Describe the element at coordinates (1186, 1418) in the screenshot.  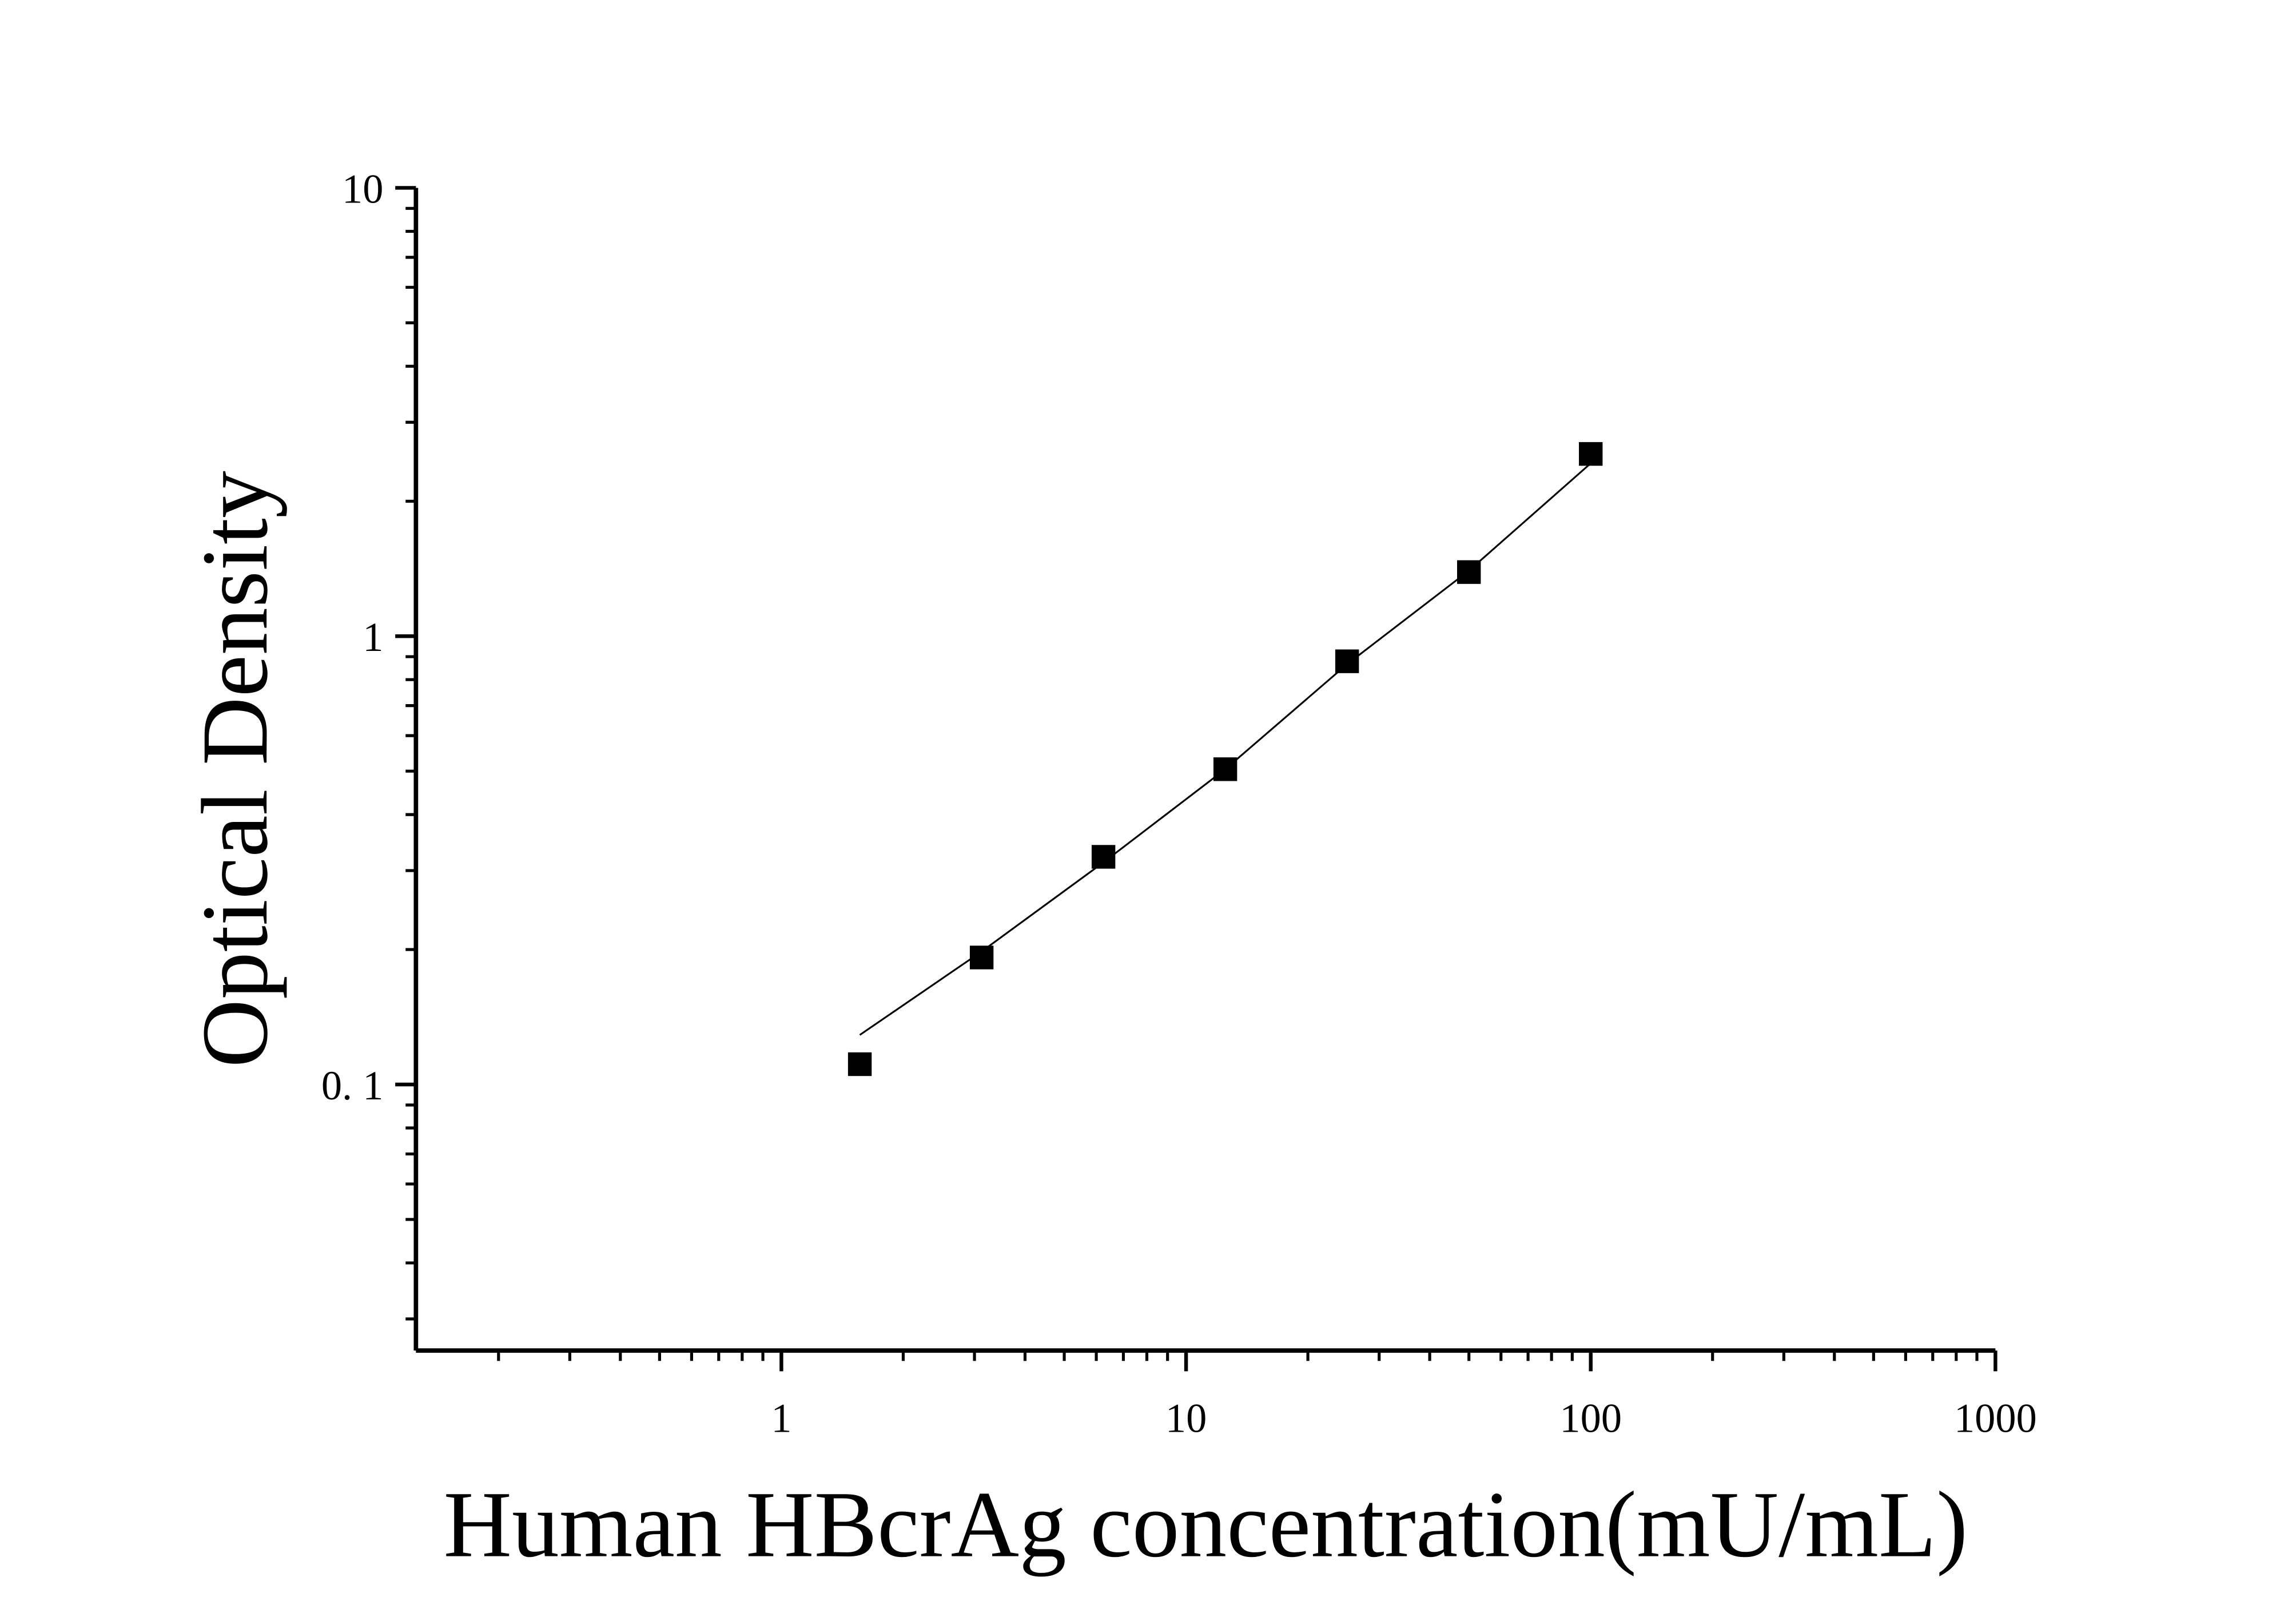
I see `x-tick-label: 10` at that location.